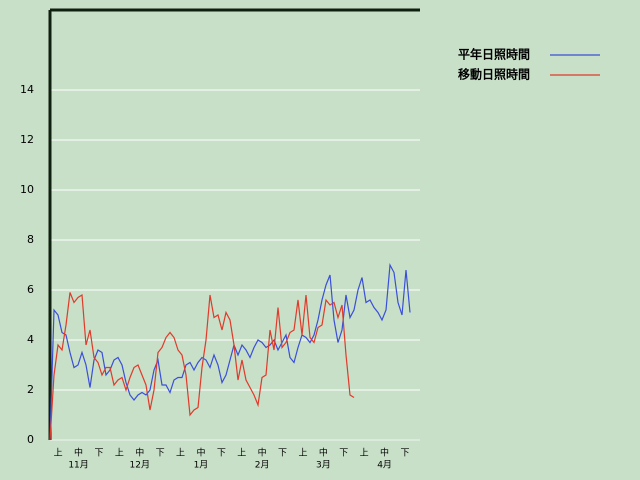  What do you see at coordinates (30, 289) in the screenshot?
I see `y-tick-label: 6` at bounding box center [30, 289].